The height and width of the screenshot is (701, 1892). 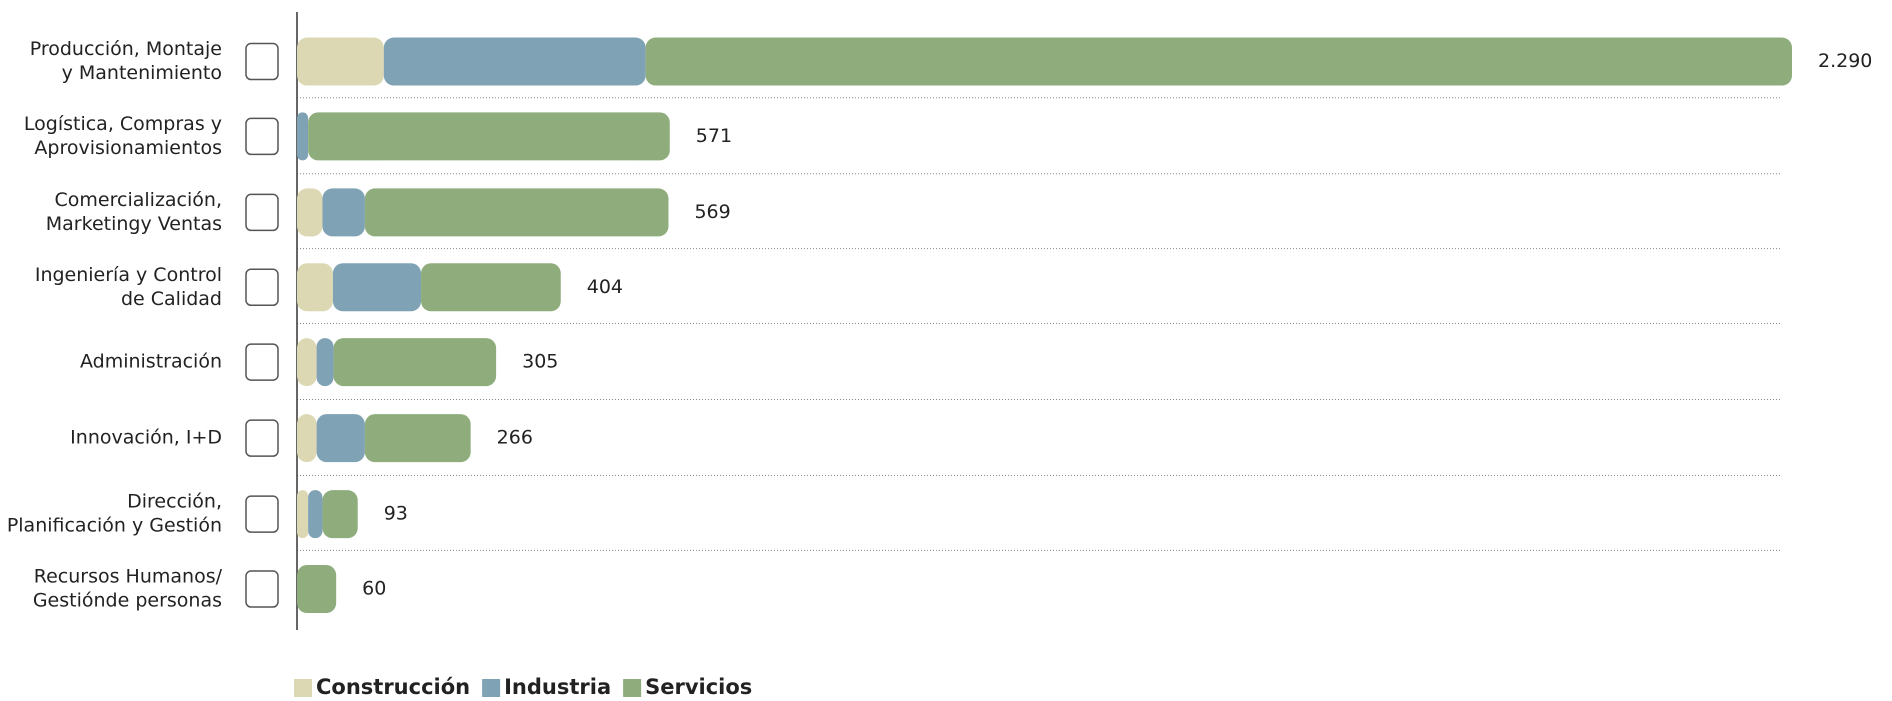 What do you see at coordinates (174, 502) in the screenshot?
I see `category-label: Dirección,` at bounding box center [174, 502].